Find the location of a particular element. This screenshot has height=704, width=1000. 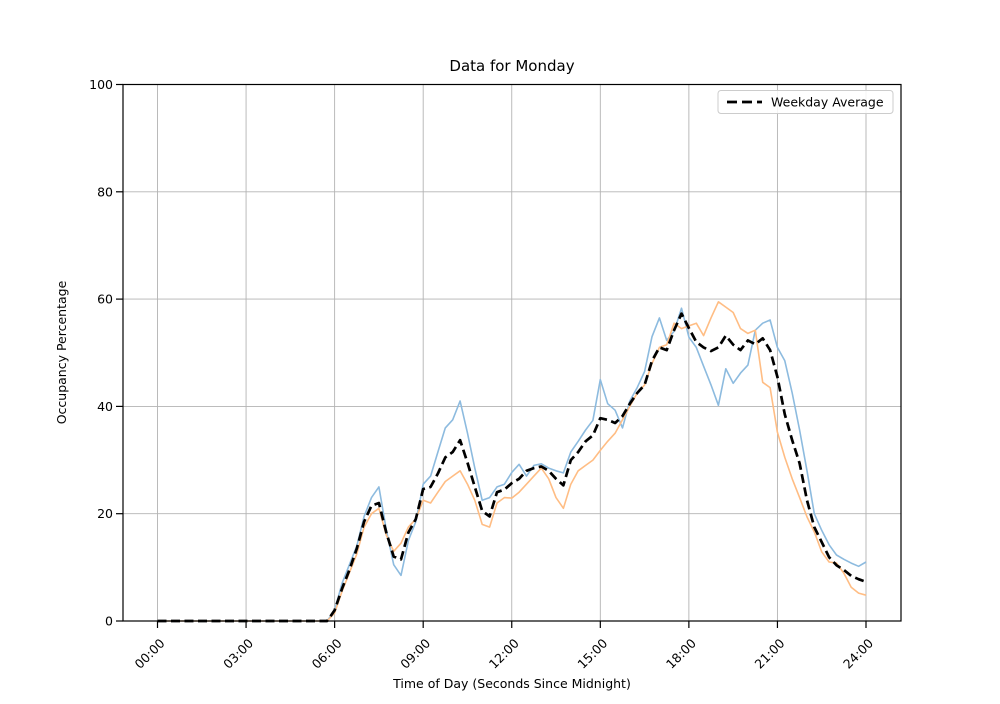

y-axis-label: Occupancy Percentage is located at coordinates (61, 352).